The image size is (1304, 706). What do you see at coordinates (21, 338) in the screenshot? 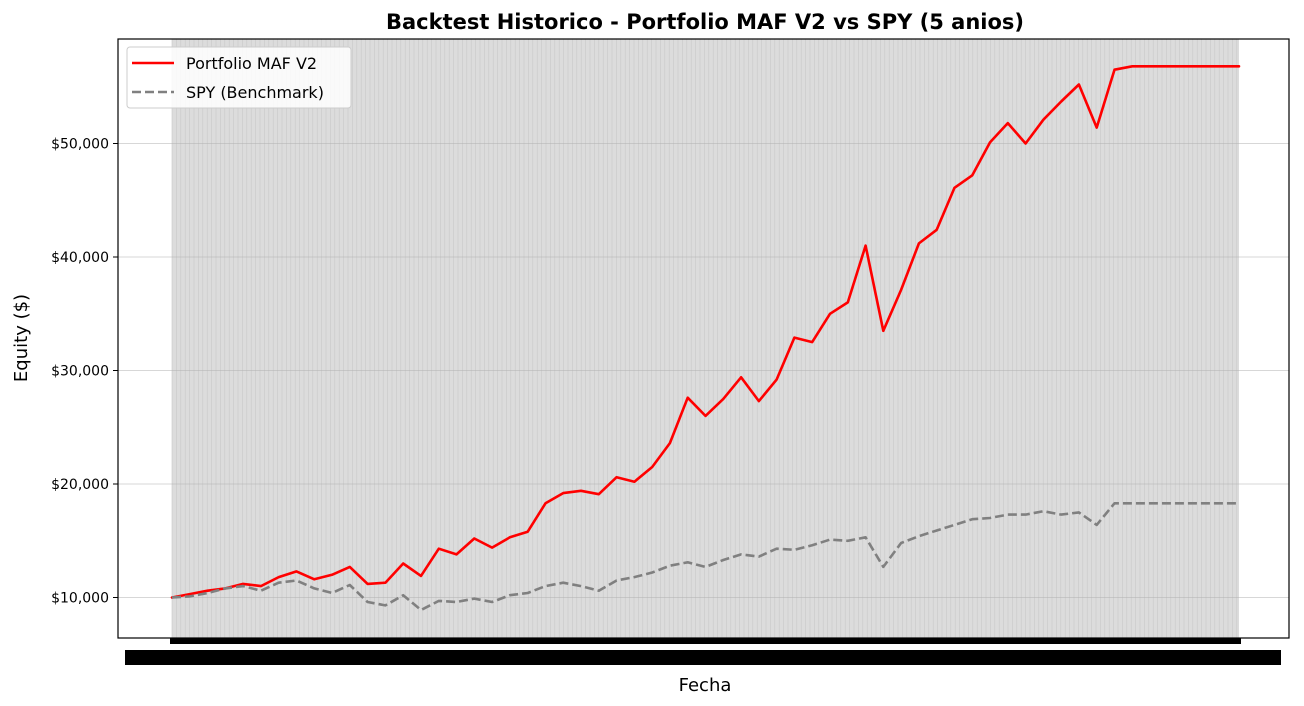
I see `y-axis-label: Equity ($)` at bounding box center [21, 338].